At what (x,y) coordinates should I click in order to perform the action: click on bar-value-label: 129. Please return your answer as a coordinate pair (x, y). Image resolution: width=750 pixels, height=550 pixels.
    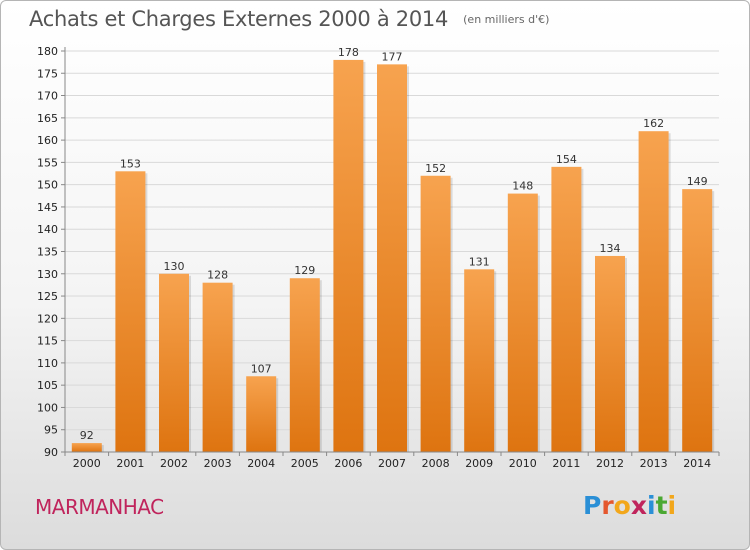
    Looking at the image, I should click on (304, 270).